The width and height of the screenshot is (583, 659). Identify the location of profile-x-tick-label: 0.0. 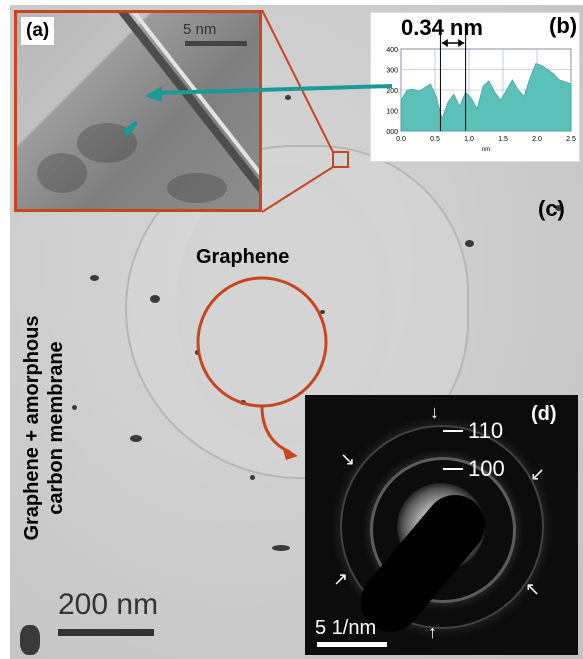
(401, 139).